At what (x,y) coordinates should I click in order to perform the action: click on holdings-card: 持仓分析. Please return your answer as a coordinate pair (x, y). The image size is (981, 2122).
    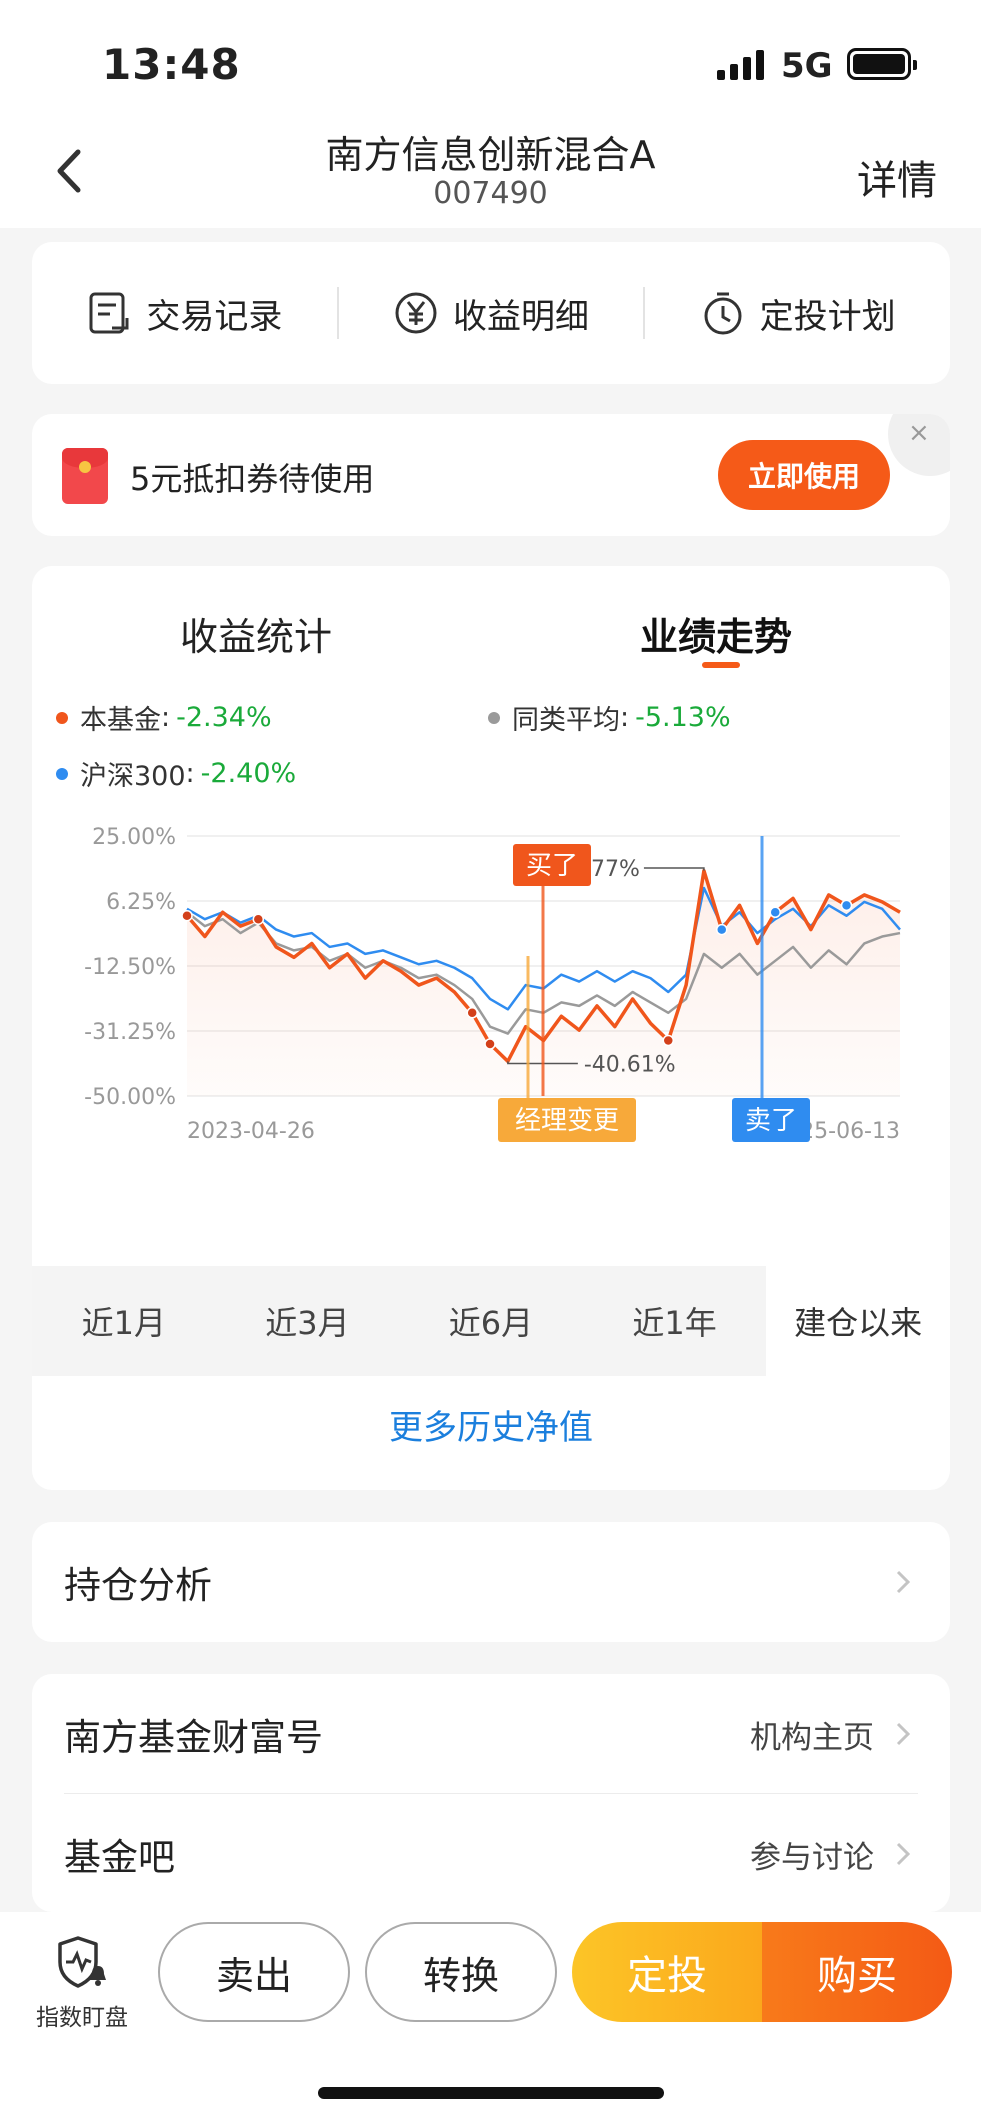
    Looking at the image, I should click on (491, 1582).